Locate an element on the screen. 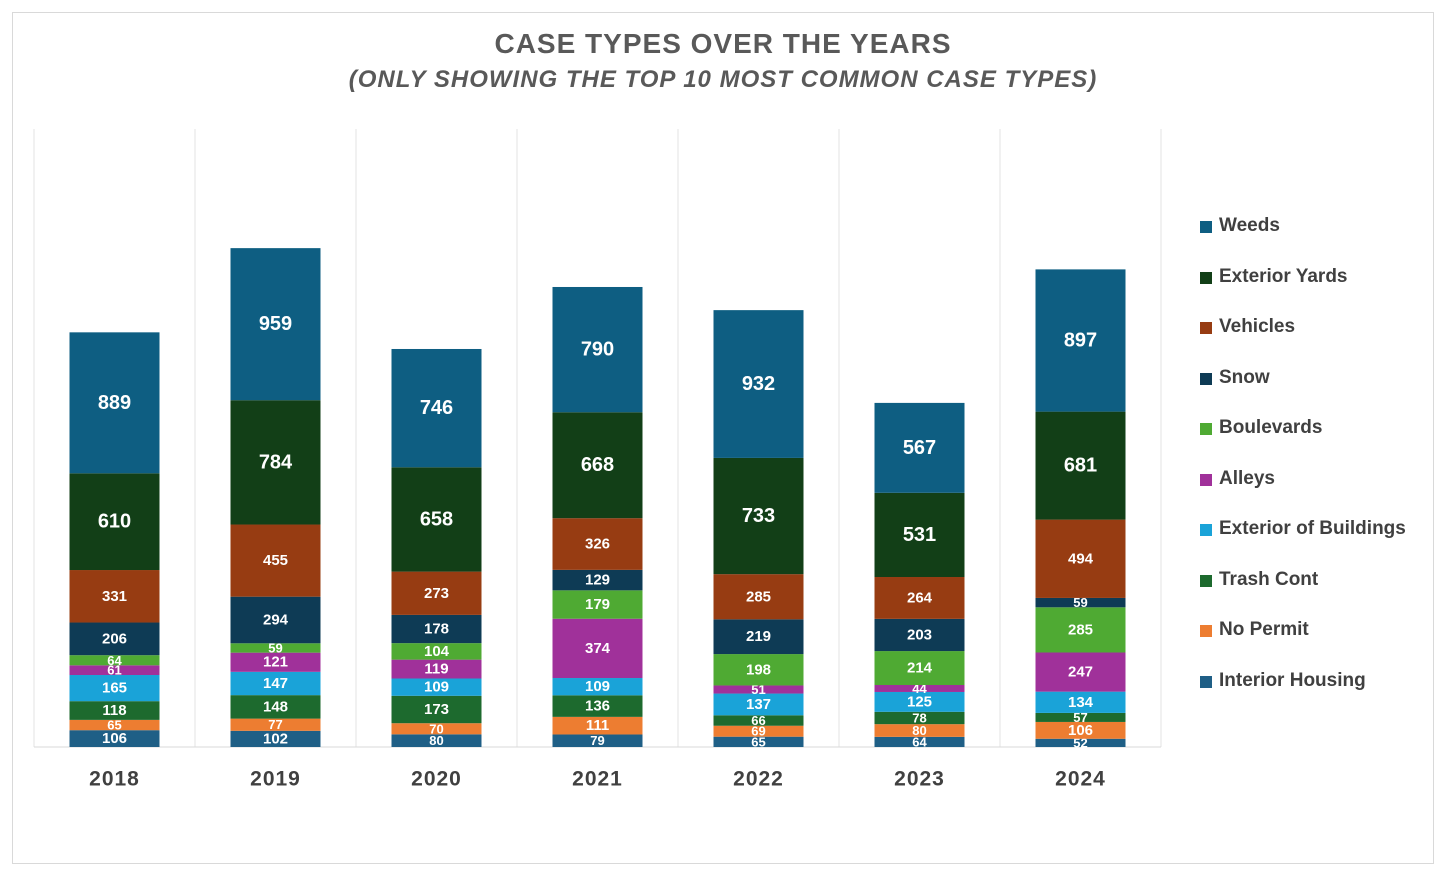  data-label-vehicles-2023: 264 is located at coordinates (920, 597).